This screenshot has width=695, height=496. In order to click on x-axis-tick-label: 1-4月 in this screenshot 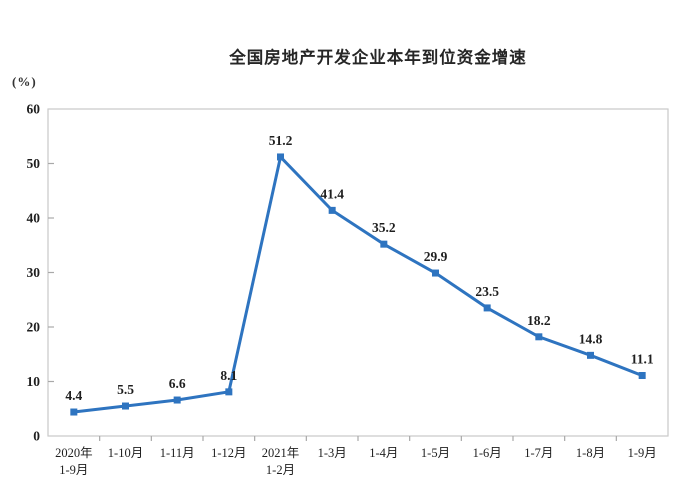, I will do `click(383, 453)`.